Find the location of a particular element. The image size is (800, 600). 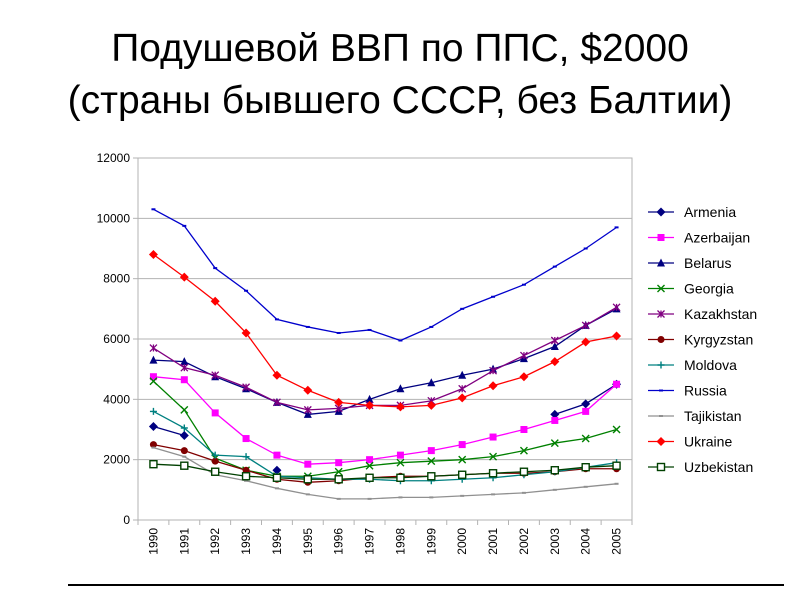

x-tick-label: 1998 is located at coordinates (400, 541).